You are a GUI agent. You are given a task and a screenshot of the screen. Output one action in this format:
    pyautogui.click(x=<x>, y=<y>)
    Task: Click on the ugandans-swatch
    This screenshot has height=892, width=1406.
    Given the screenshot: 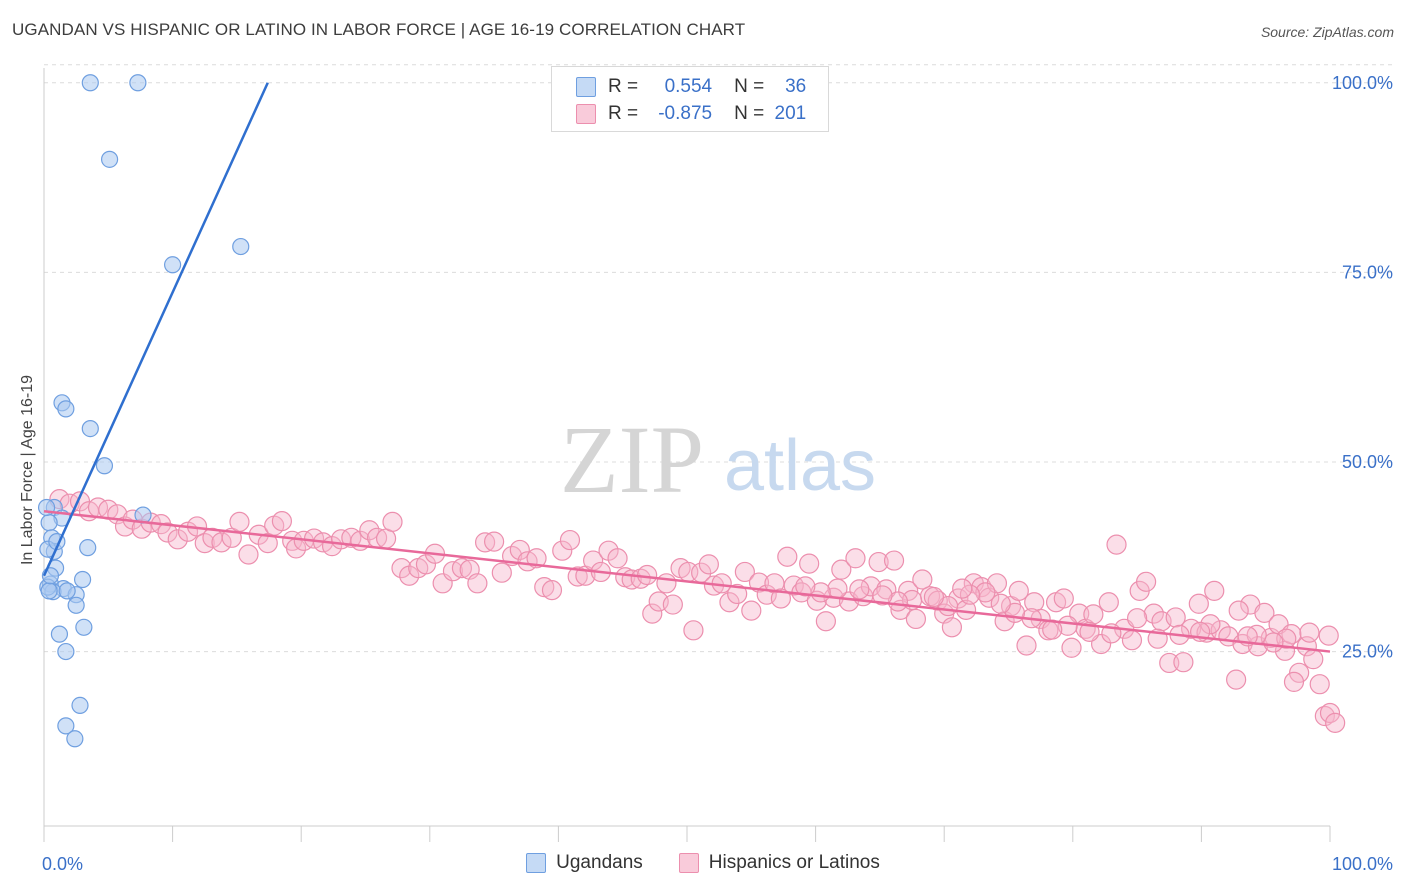 What is the action you would take?
    pyautogui.click(x=586, y=87)
    